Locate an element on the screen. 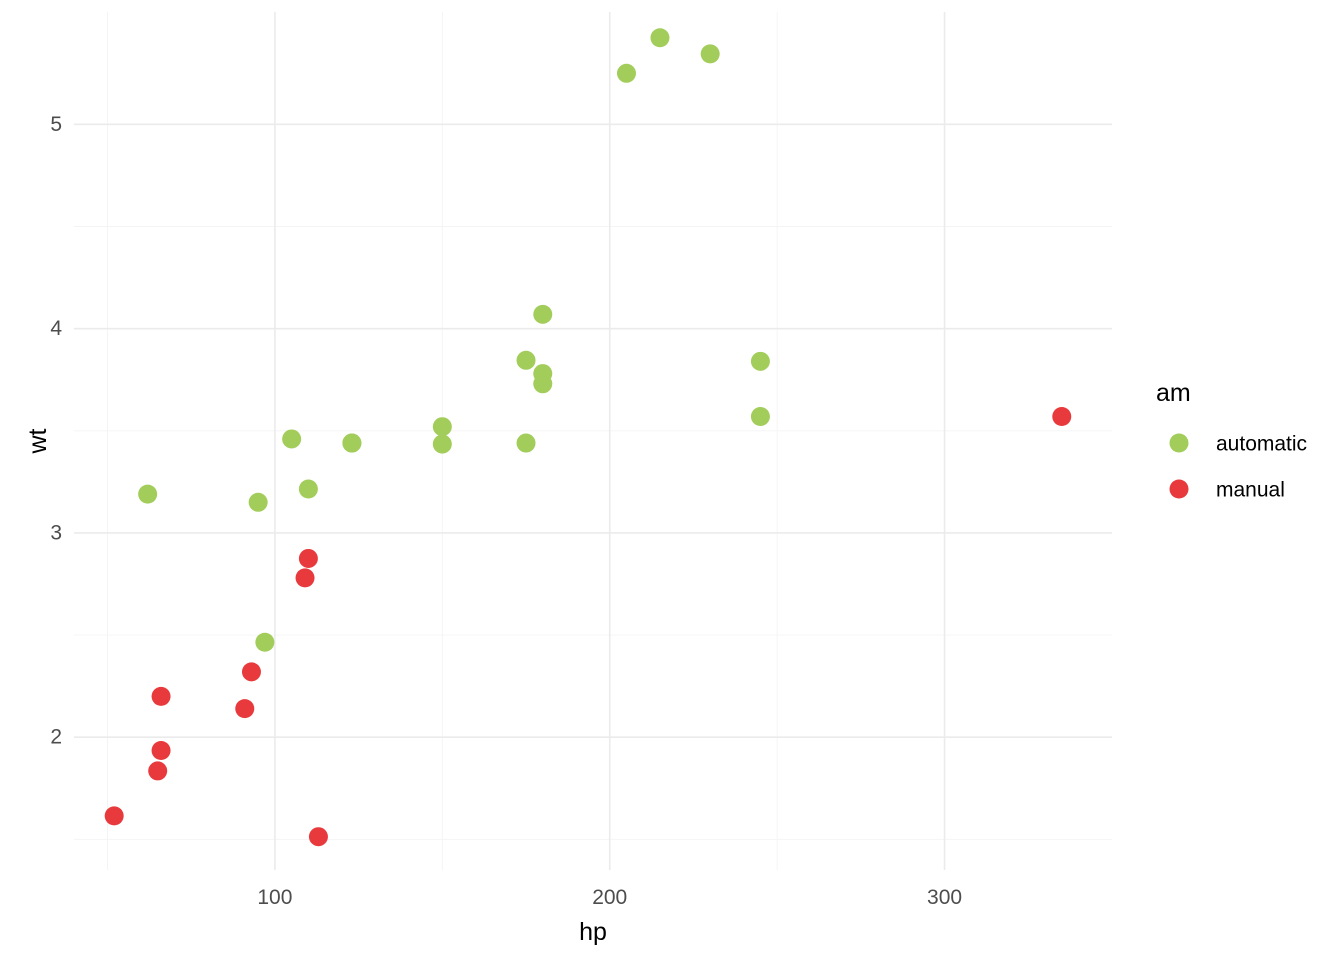  legend-label-manual: manual is located at coordinates (1250, 490).